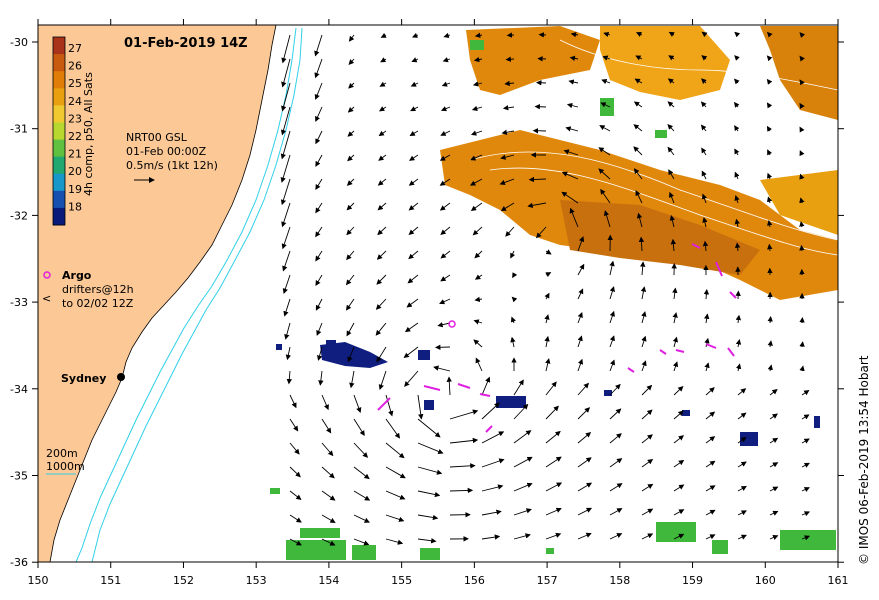  Describe the element at coordinates (166, 151) in the screenshot. I see `current-time-label: 01-Feb 00:00Z` at that location.